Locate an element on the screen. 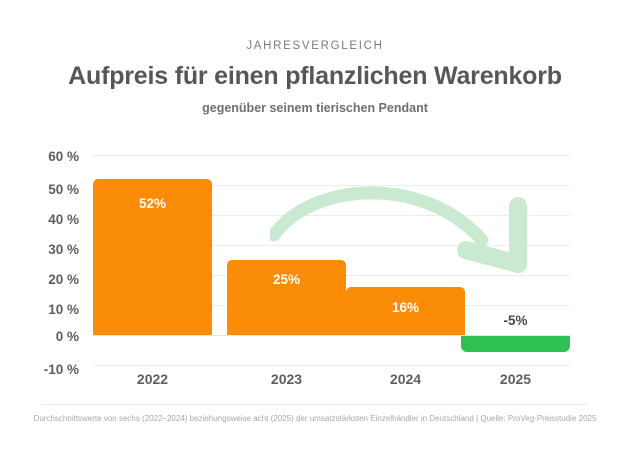 The width and height of the screenshot is (630, 473). bar-2023 is located at coordinates (286, 297).